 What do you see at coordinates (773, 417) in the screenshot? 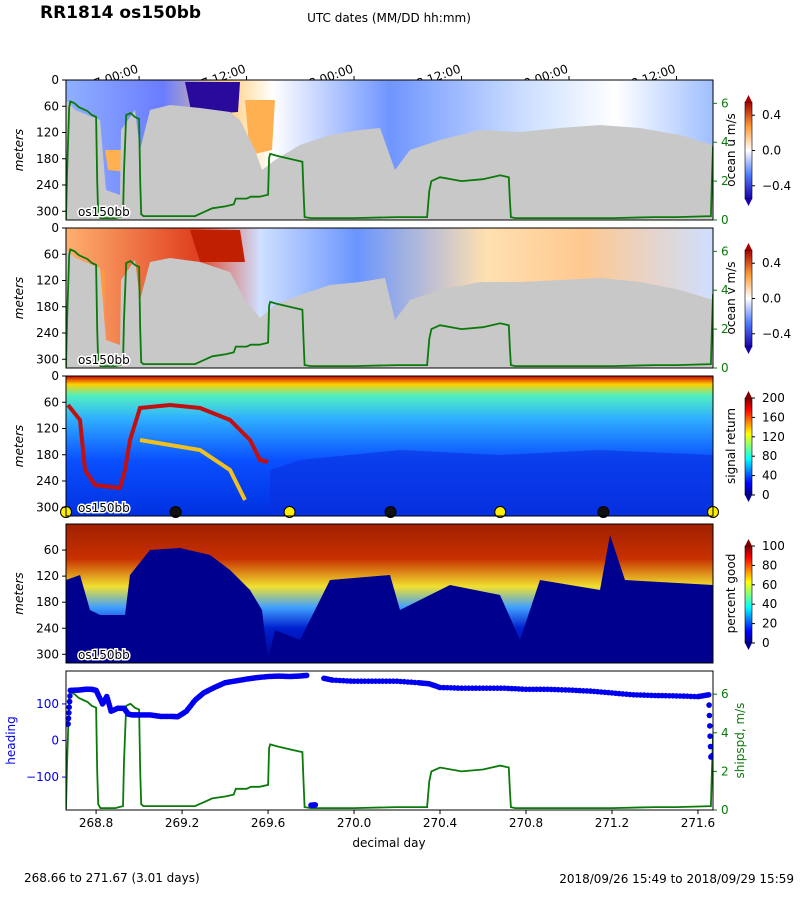
I see `colorbar-tick-label: 160` at bounding box center [773, 417].